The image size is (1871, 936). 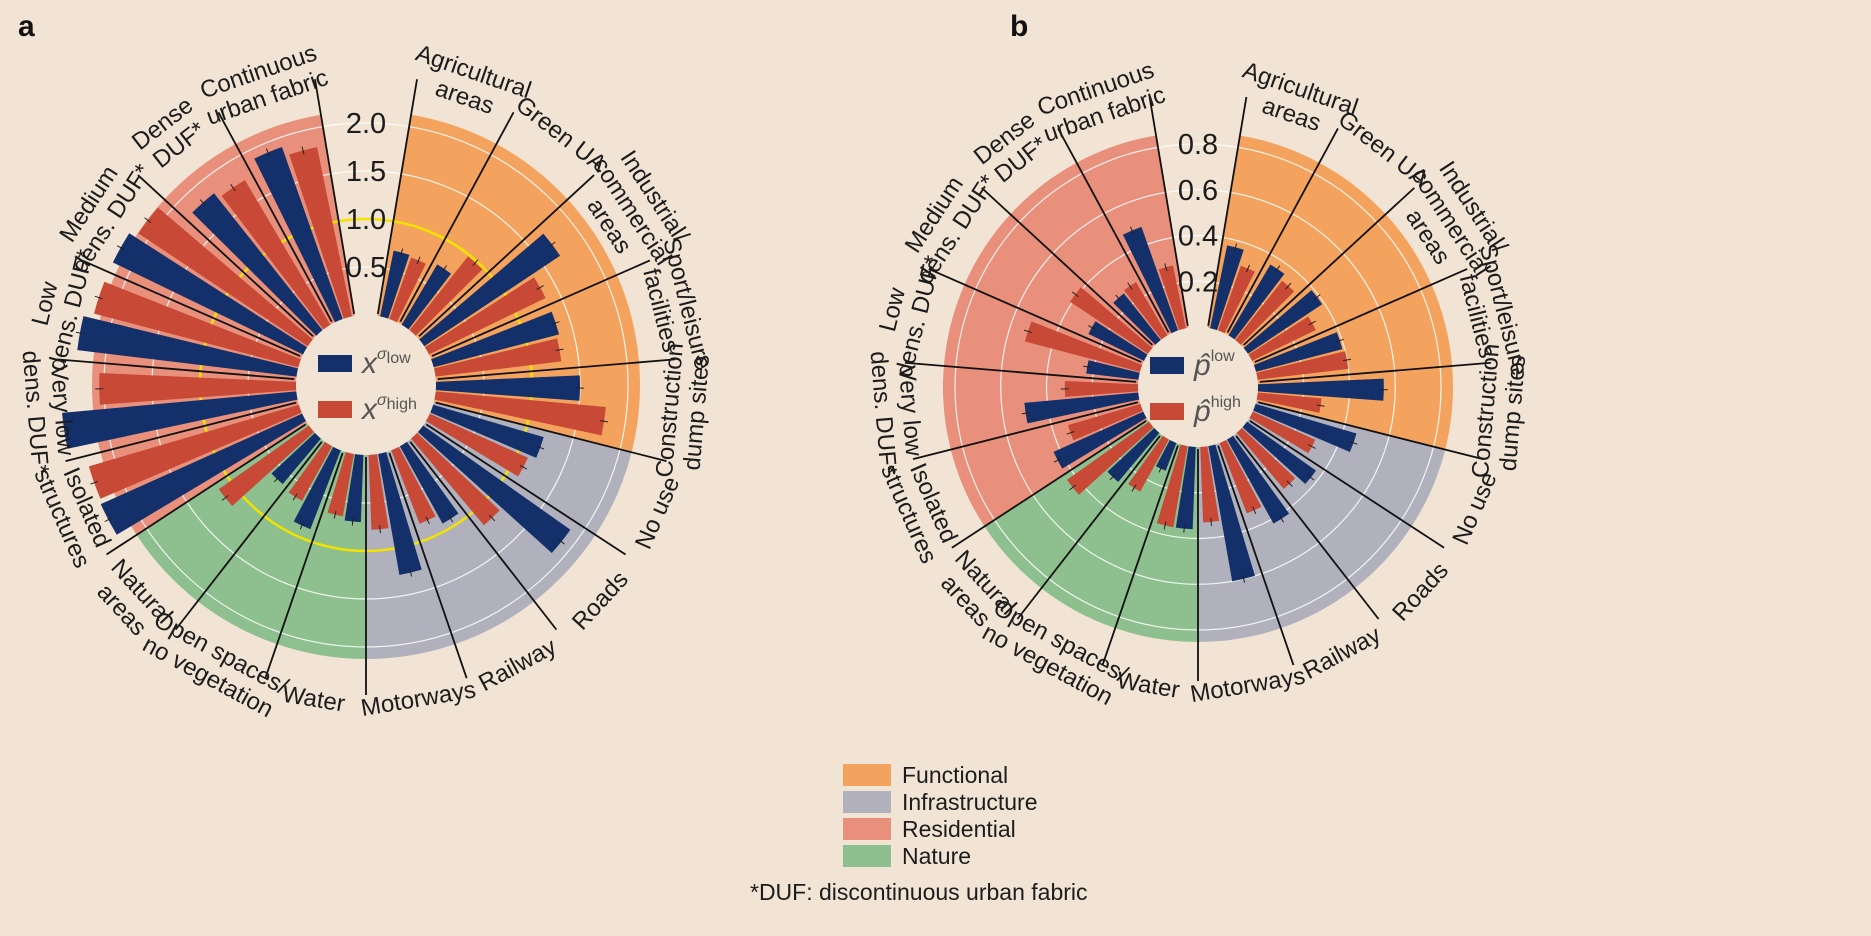 I want to click on errorbar-high-roads, so click(x=492, y=518).